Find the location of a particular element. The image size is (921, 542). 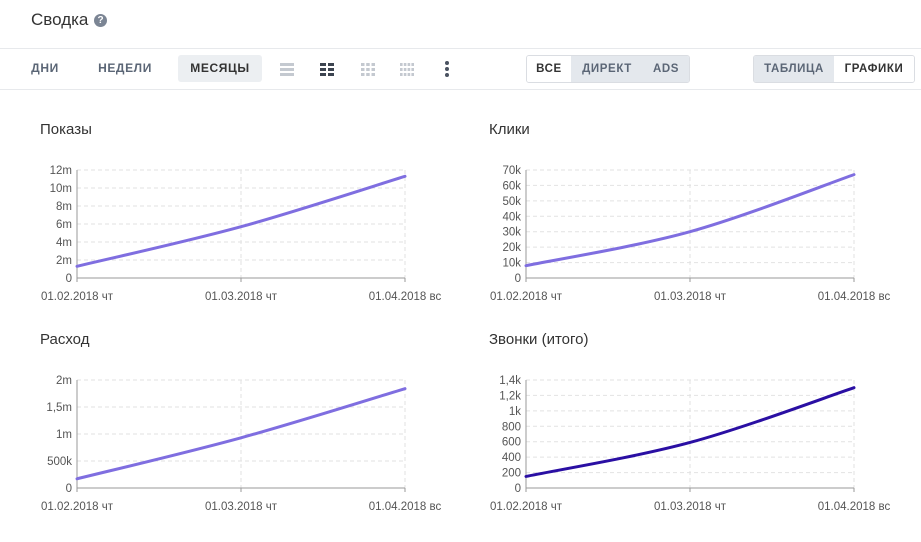

y-tick-label: 50k is located at coordinates (511, 202).